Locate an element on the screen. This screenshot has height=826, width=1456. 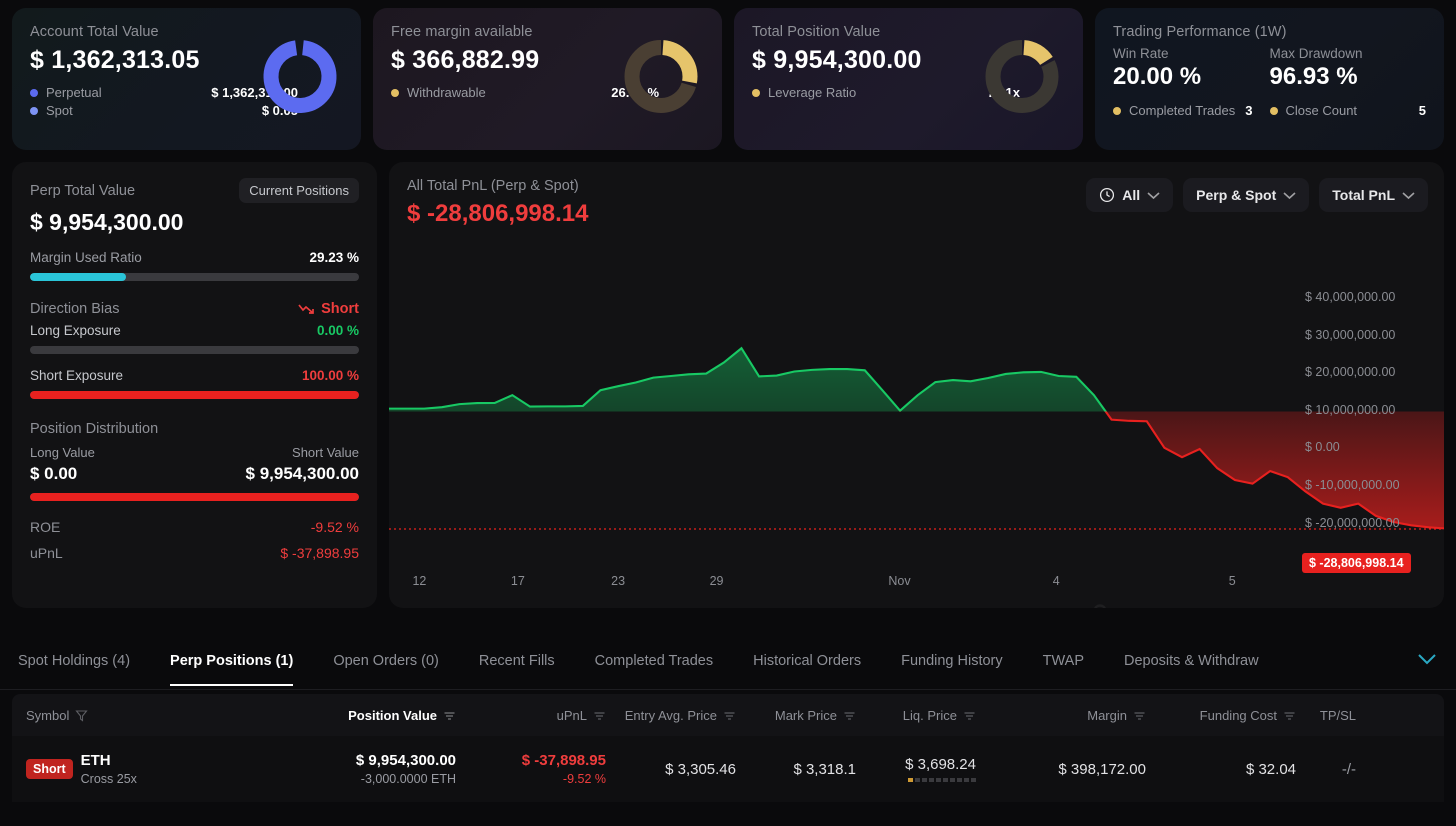
long-value: $ 0.00 is located at coordinates (54, 473).